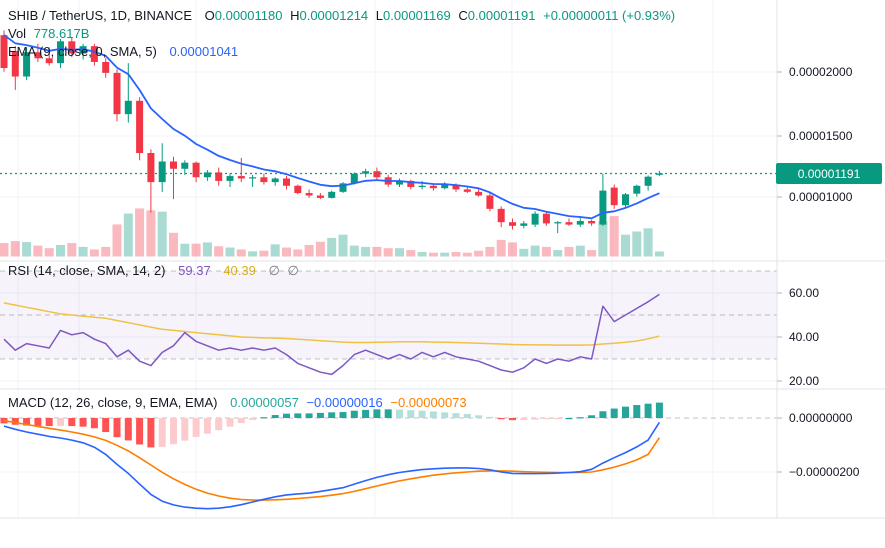 Image resolution: width=885 pixels, height=548 pixels. What do you see at coordinates (824, 472) in the screenshot?
I see `macd-axis-tick: −0.00000200` at bounding box center [824, 472].